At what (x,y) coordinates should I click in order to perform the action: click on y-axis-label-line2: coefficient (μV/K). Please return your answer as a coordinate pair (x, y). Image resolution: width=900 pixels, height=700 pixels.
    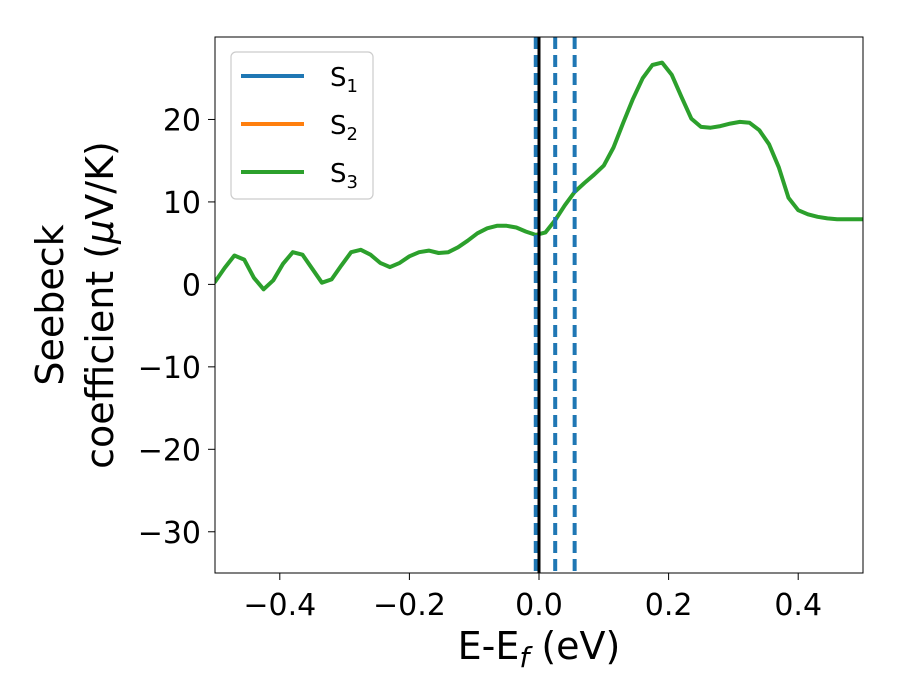
    Looking at the image, I should click on (100, 305).